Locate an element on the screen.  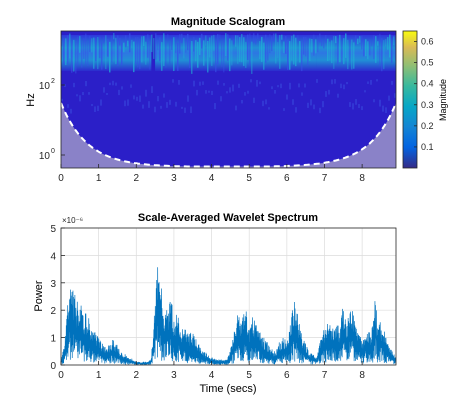
y-tick-exponent: 0 is located at coordinates (53, 151).